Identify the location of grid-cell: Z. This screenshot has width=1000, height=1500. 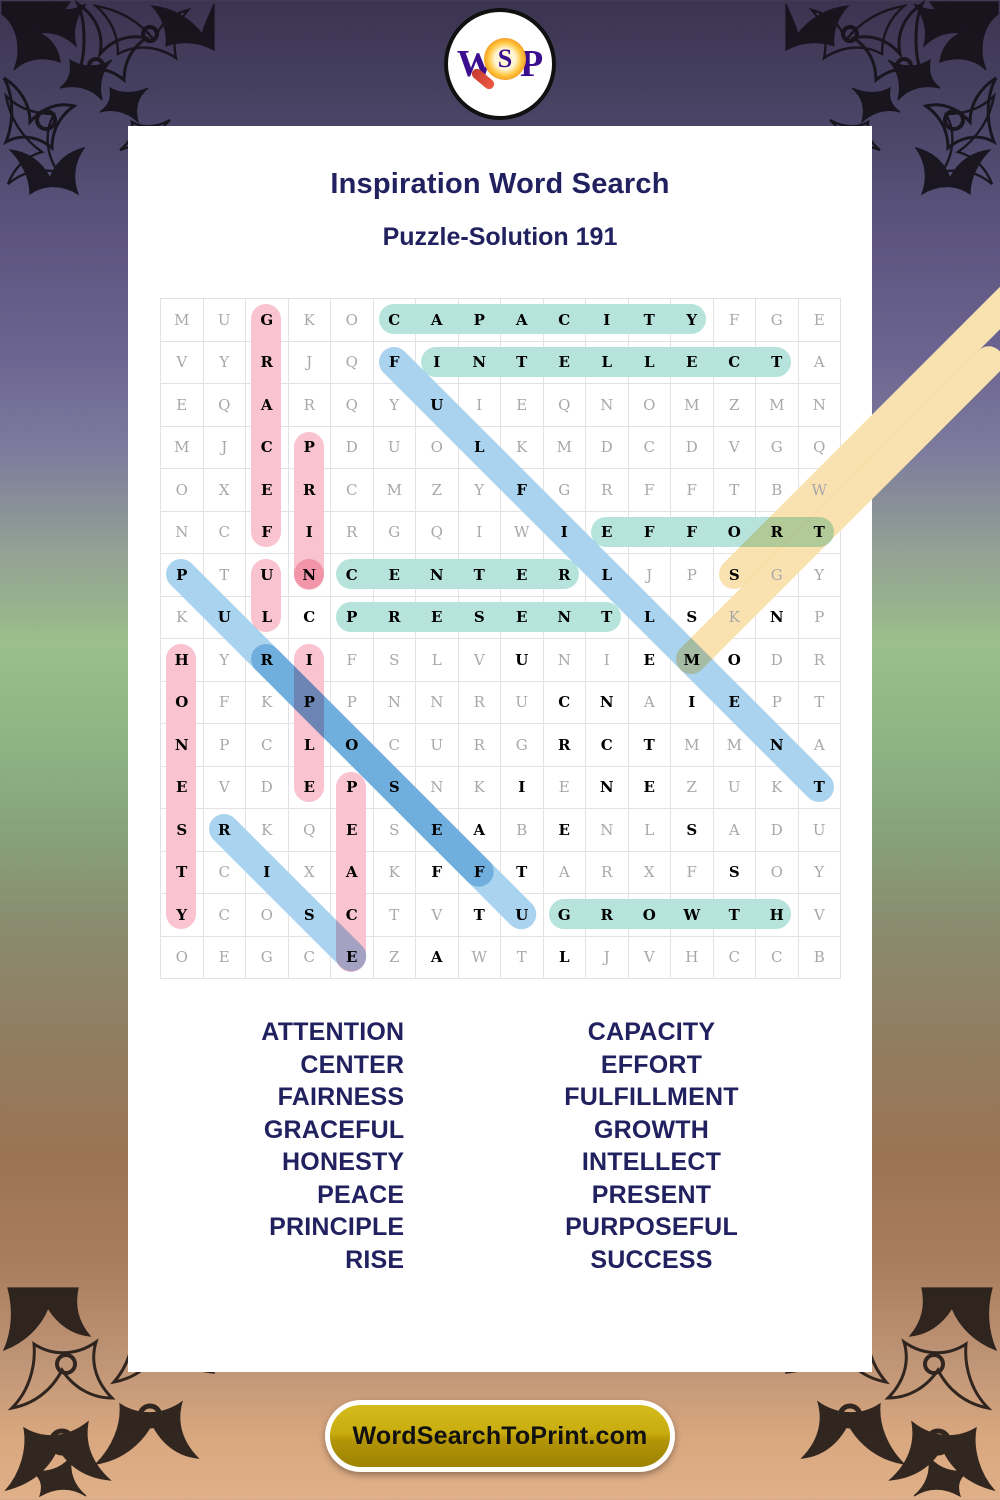
(437, 490).